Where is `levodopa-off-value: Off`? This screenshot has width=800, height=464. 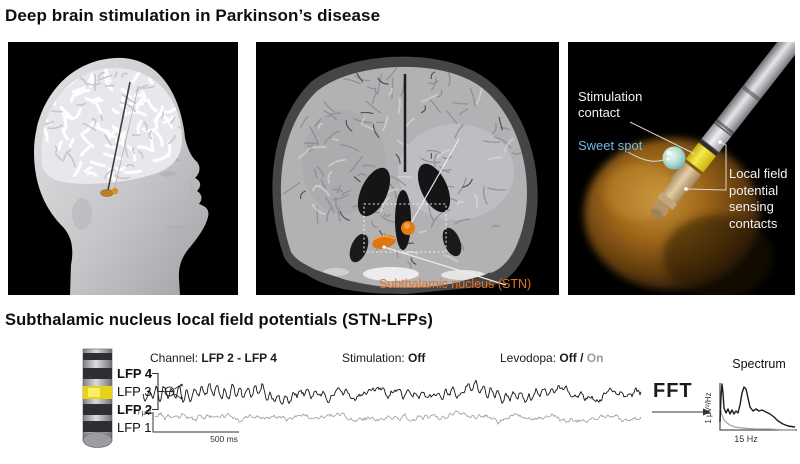
levodopa-off-value: Off is located at coordinates (568, 358).